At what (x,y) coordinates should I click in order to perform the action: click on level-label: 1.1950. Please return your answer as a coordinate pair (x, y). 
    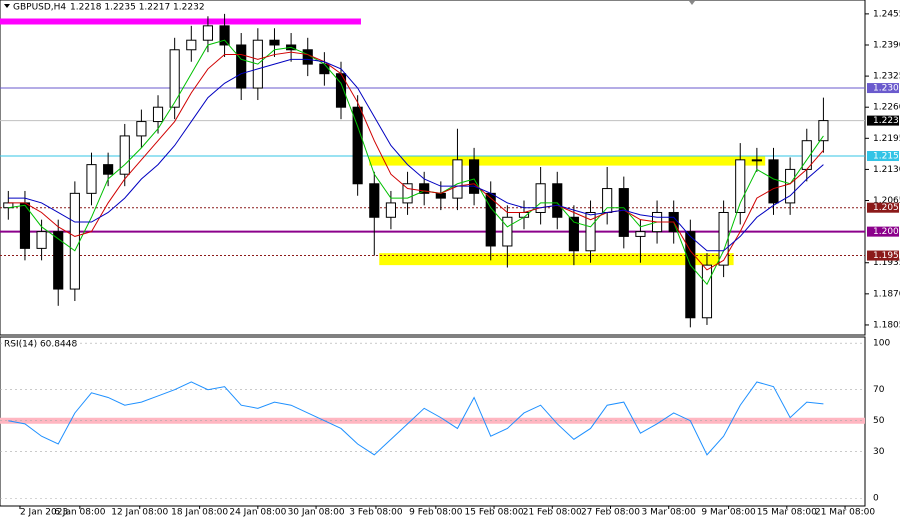
    Looking at the image, I should click on (886, 256).